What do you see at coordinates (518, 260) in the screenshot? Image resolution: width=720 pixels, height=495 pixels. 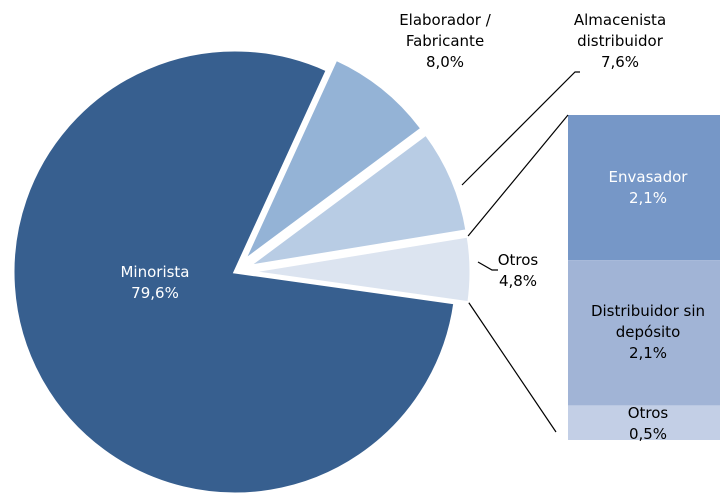 I see `slice-name: Otros` at bounding box center [518, 260].